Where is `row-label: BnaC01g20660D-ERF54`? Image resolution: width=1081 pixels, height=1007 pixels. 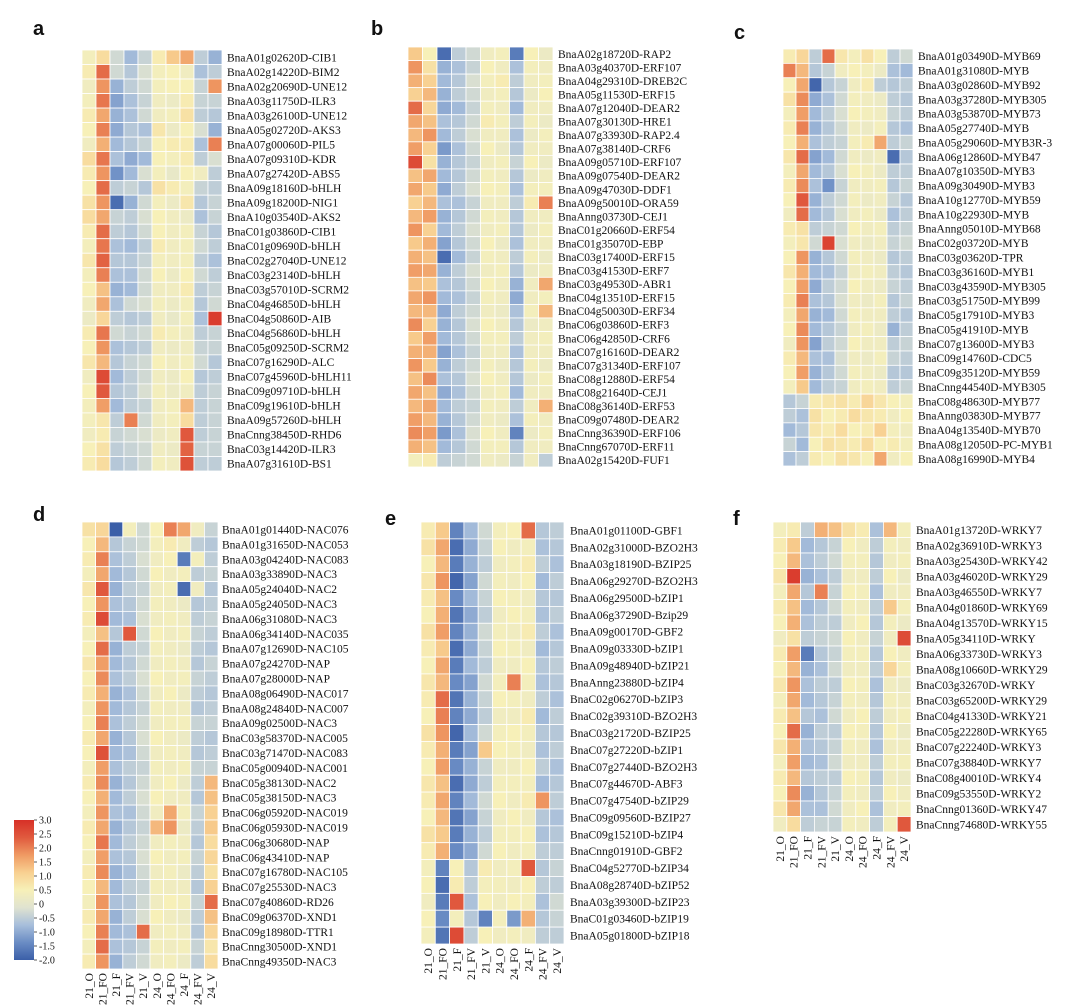 row-label: BnaC01g20660D-ERF54 is located at coordinates (616, 231).